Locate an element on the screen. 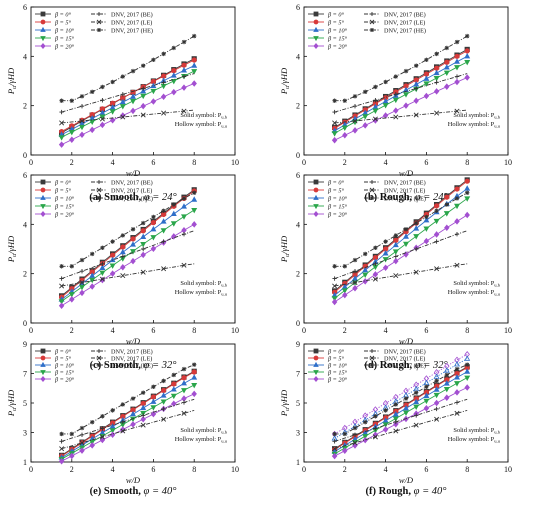 The width and height of the screenshot is (550, 511). y-tick-label: 5 is located at coordinates (25, 403).